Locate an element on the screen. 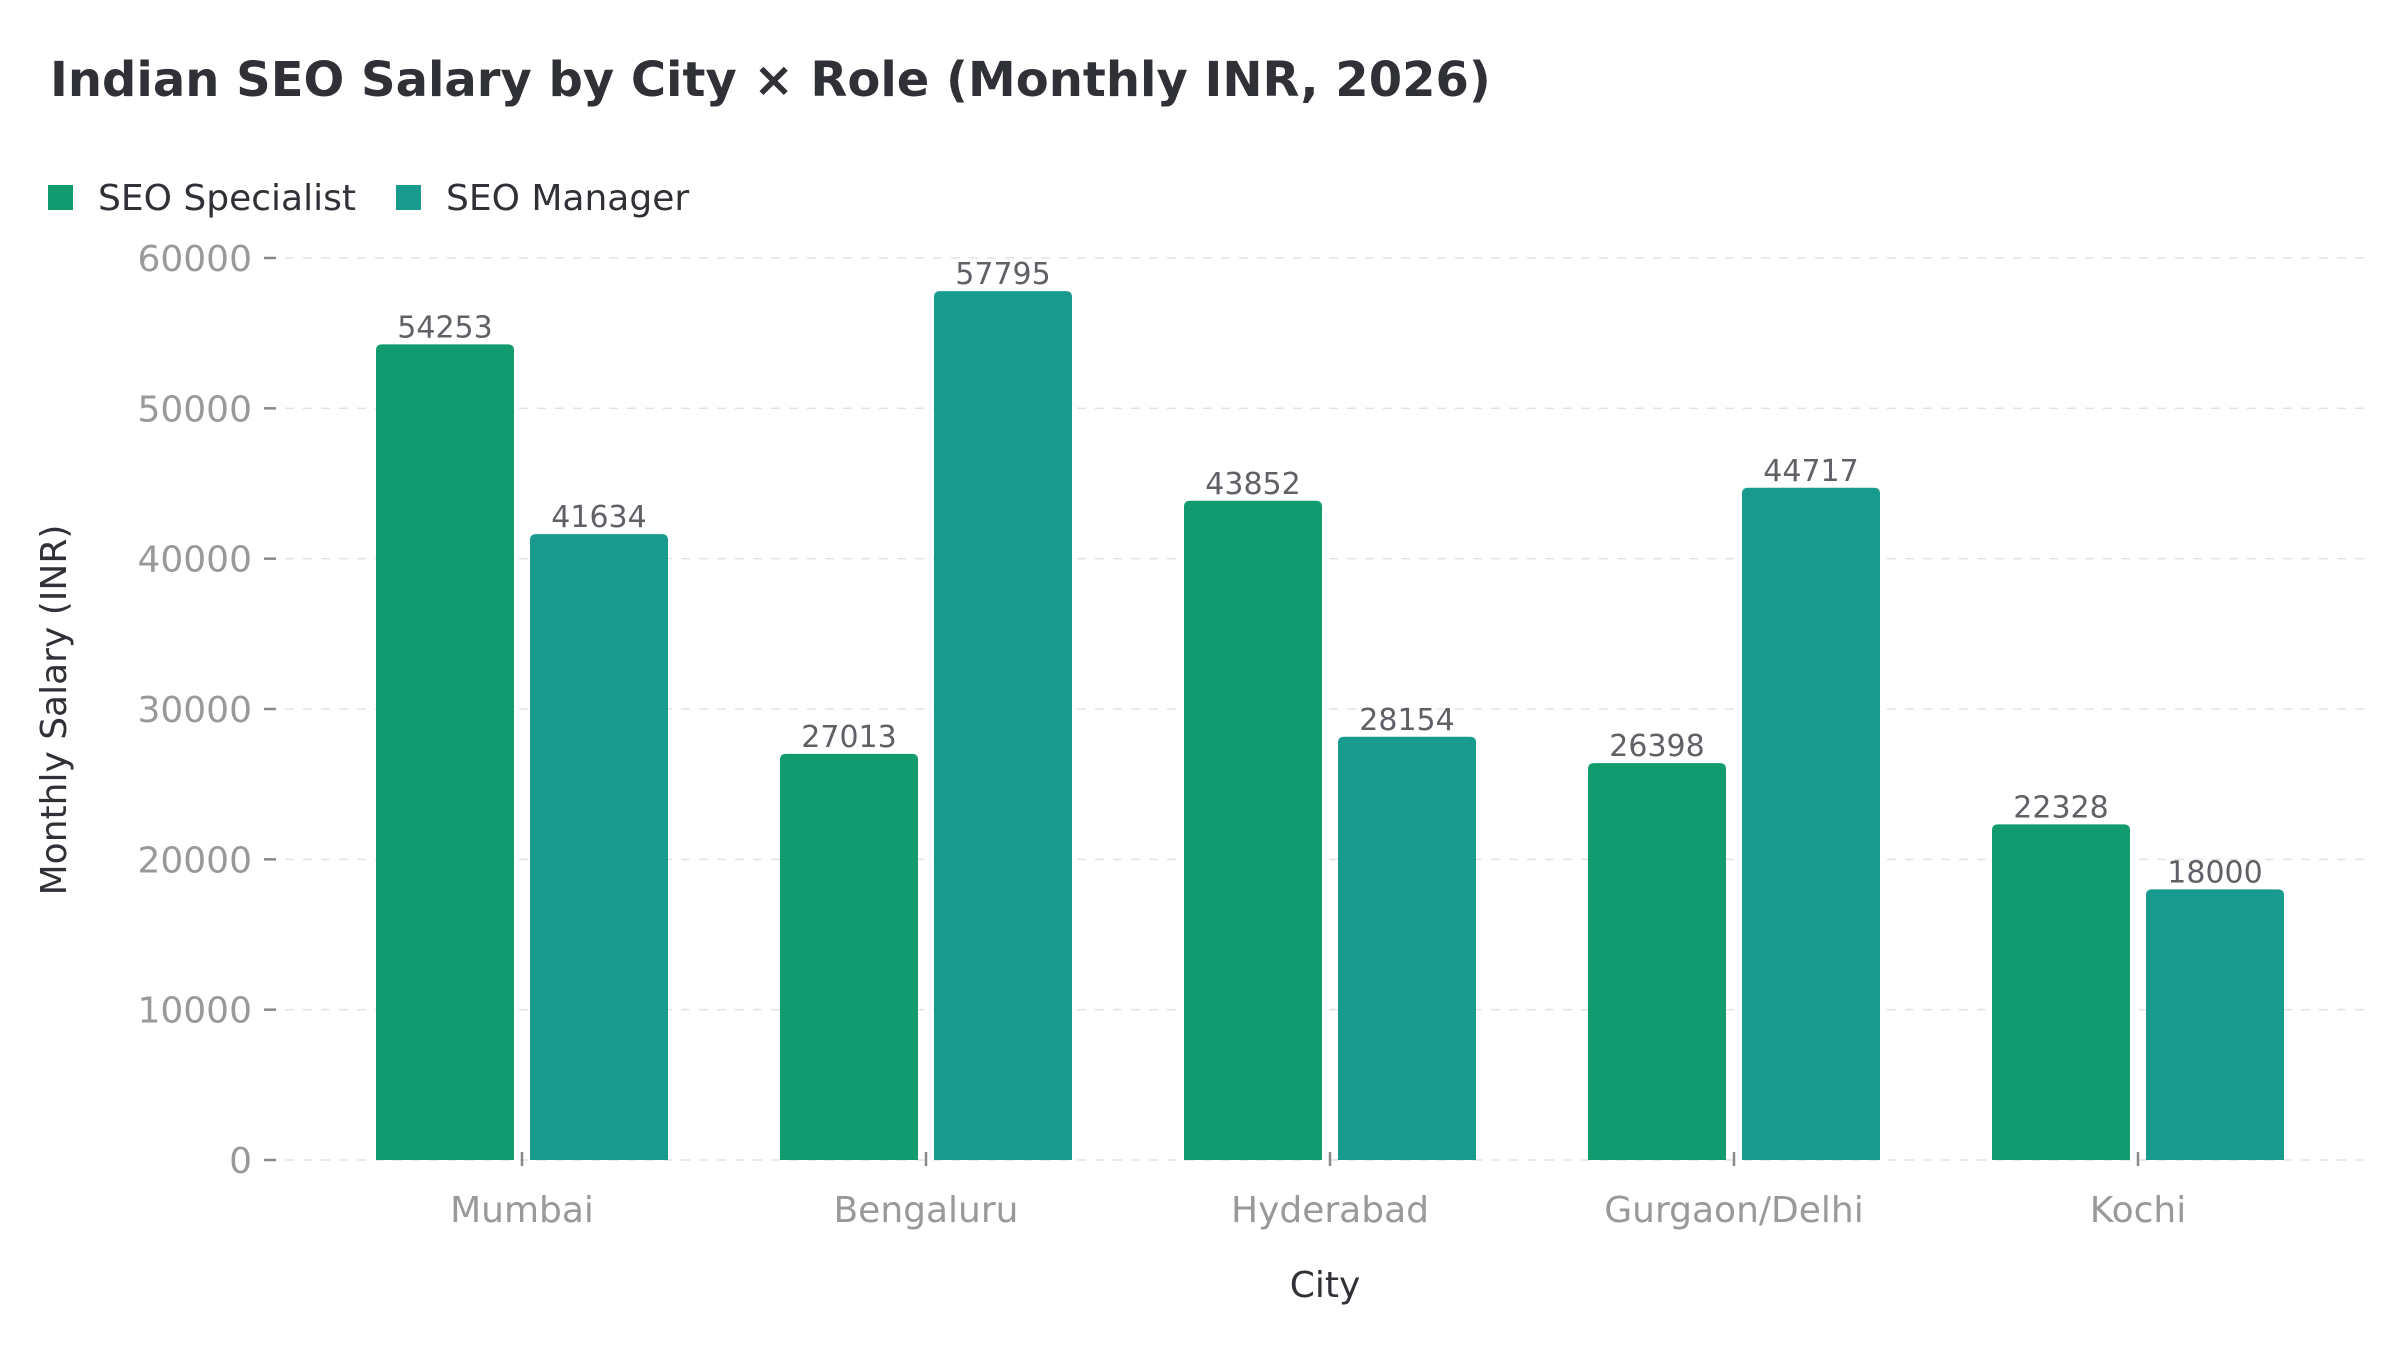 The width and height of the screenshot is (2400, 1350). x-tick-label-mumbai: Mumbai is located at coordinates (522, 1210).